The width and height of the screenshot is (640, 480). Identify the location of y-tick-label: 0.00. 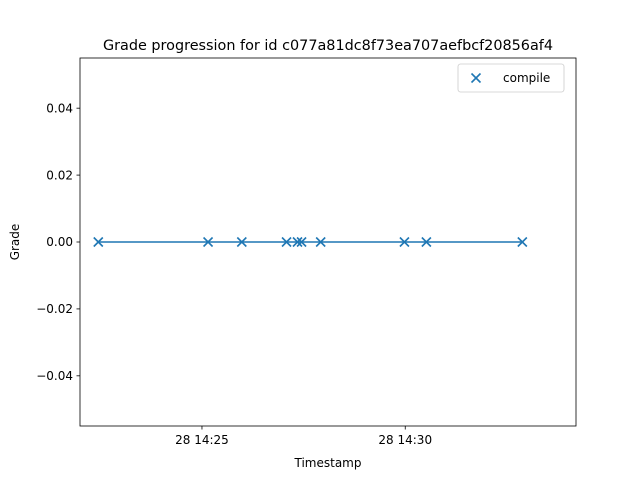
(59, 242).